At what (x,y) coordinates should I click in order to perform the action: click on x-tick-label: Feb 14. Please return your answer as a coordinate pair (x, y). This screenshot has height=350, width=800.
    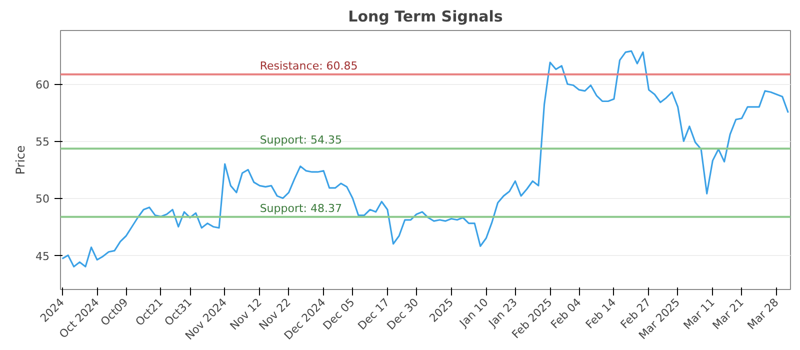
    Looking at the image, I should click on (601, 314).